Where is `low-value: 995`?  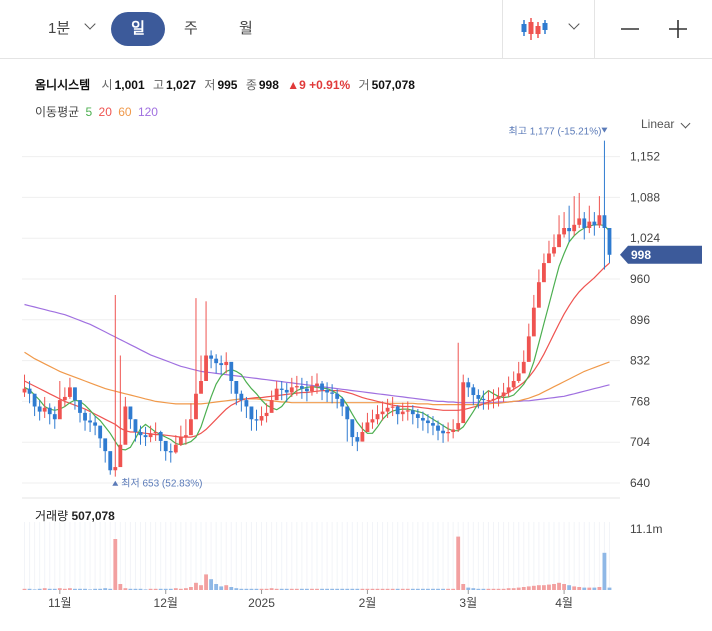 low-value: 995 is located at coordinates (227, 85).